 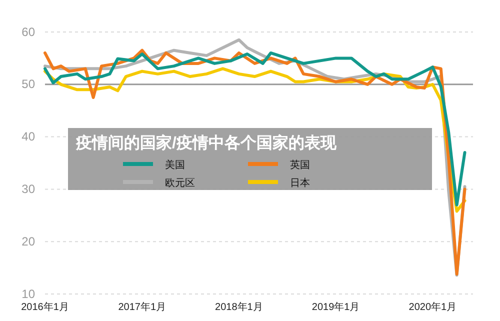 What do you see at coordinates (29, 293) in the screenshot?
I see `y-tick-label: 10` at bounding box center [29, 293].